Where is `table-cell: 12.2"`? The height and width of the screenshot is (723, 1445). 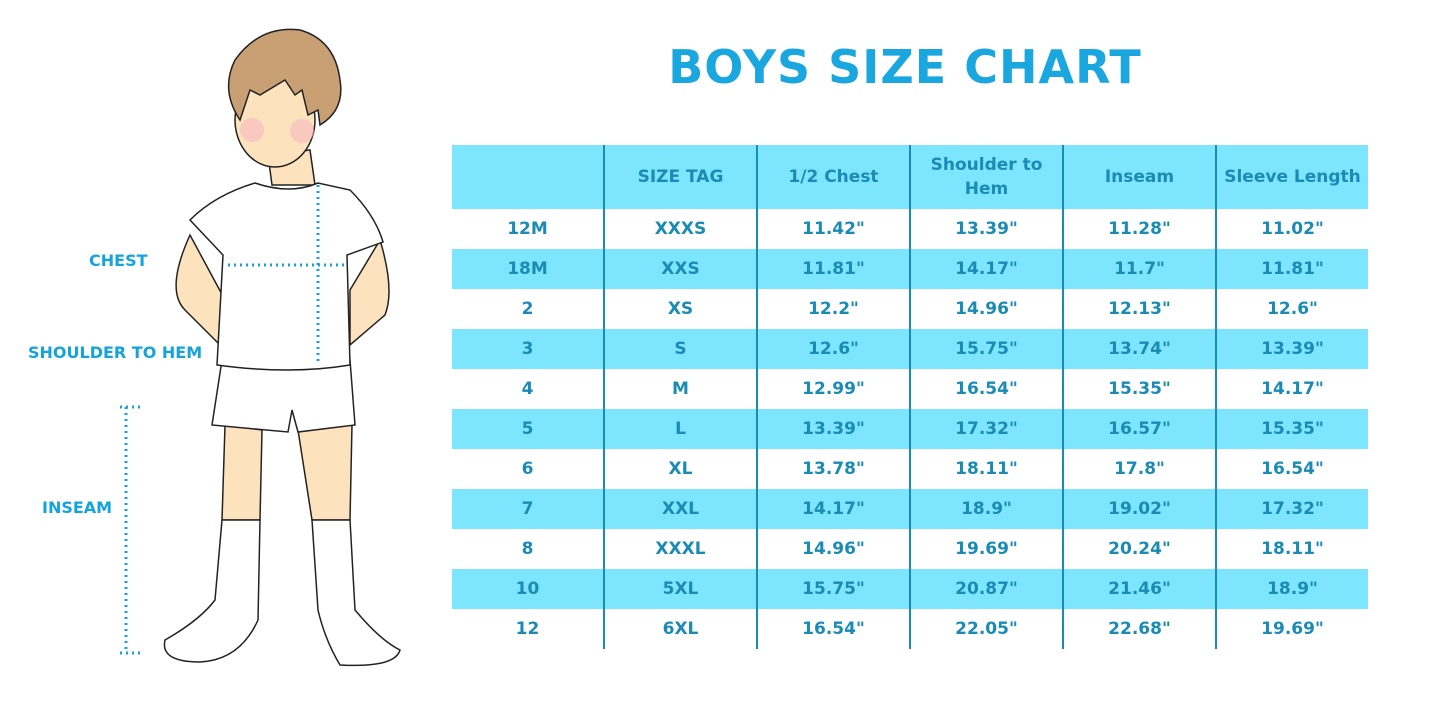 table-cell: 12.2" is located at coordinates (833, 309).